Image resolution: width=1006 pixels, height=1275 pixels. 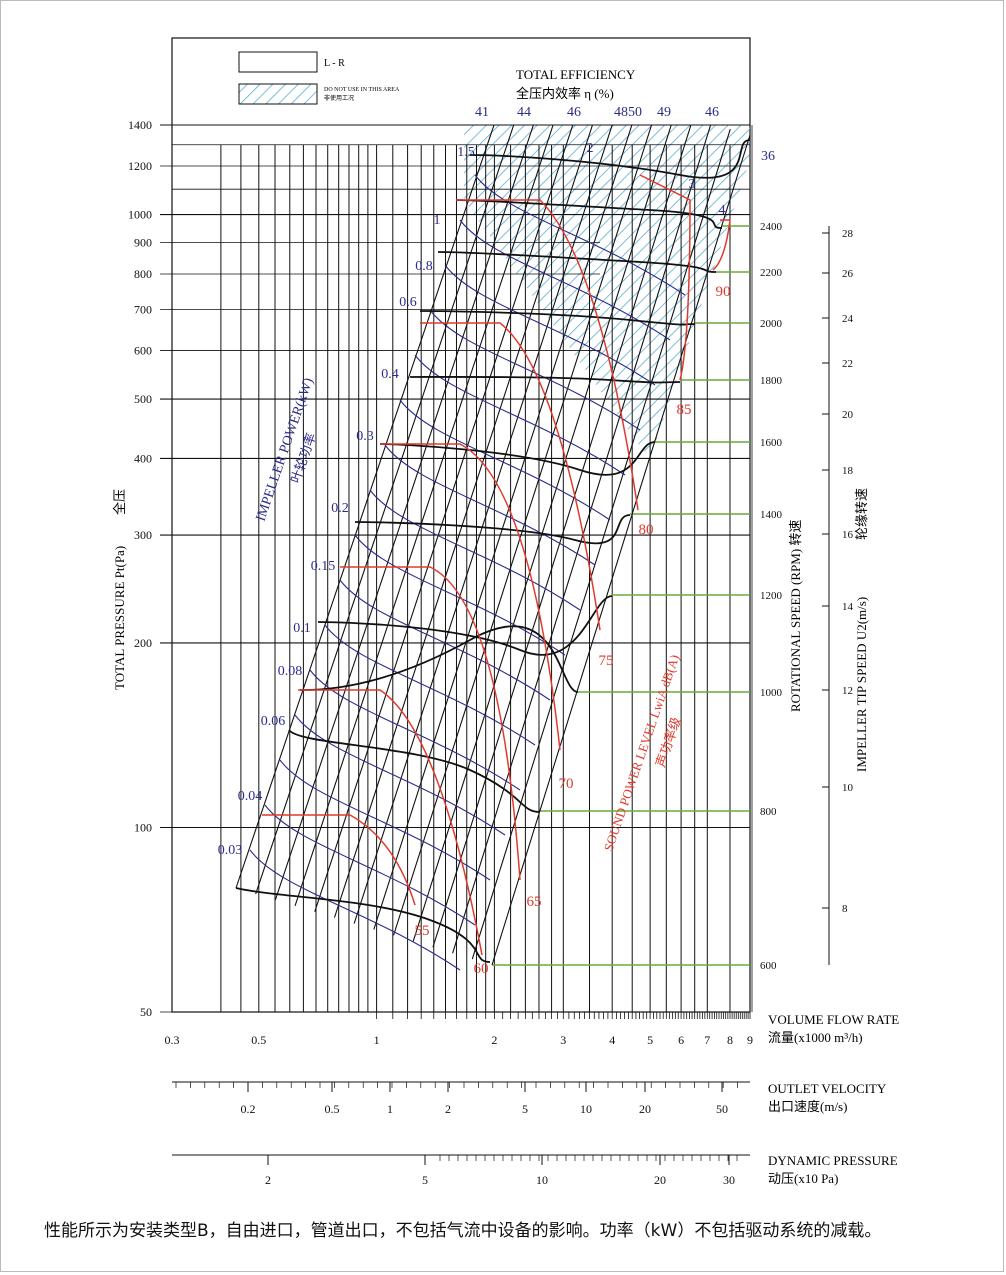 I want to click on outlet-velocity-title: OUTLET VELOCITY, so click(x=827, y=1088).